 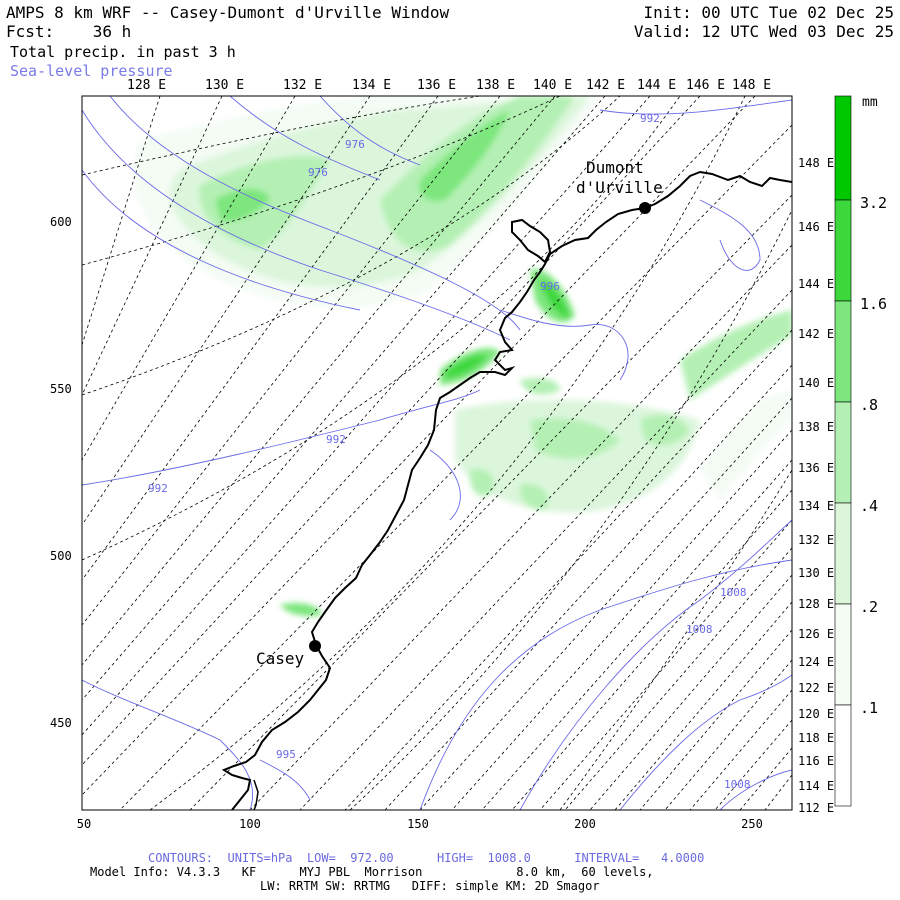 I want to click on colorbar-label: 1.6, so click(x=873, y=304).